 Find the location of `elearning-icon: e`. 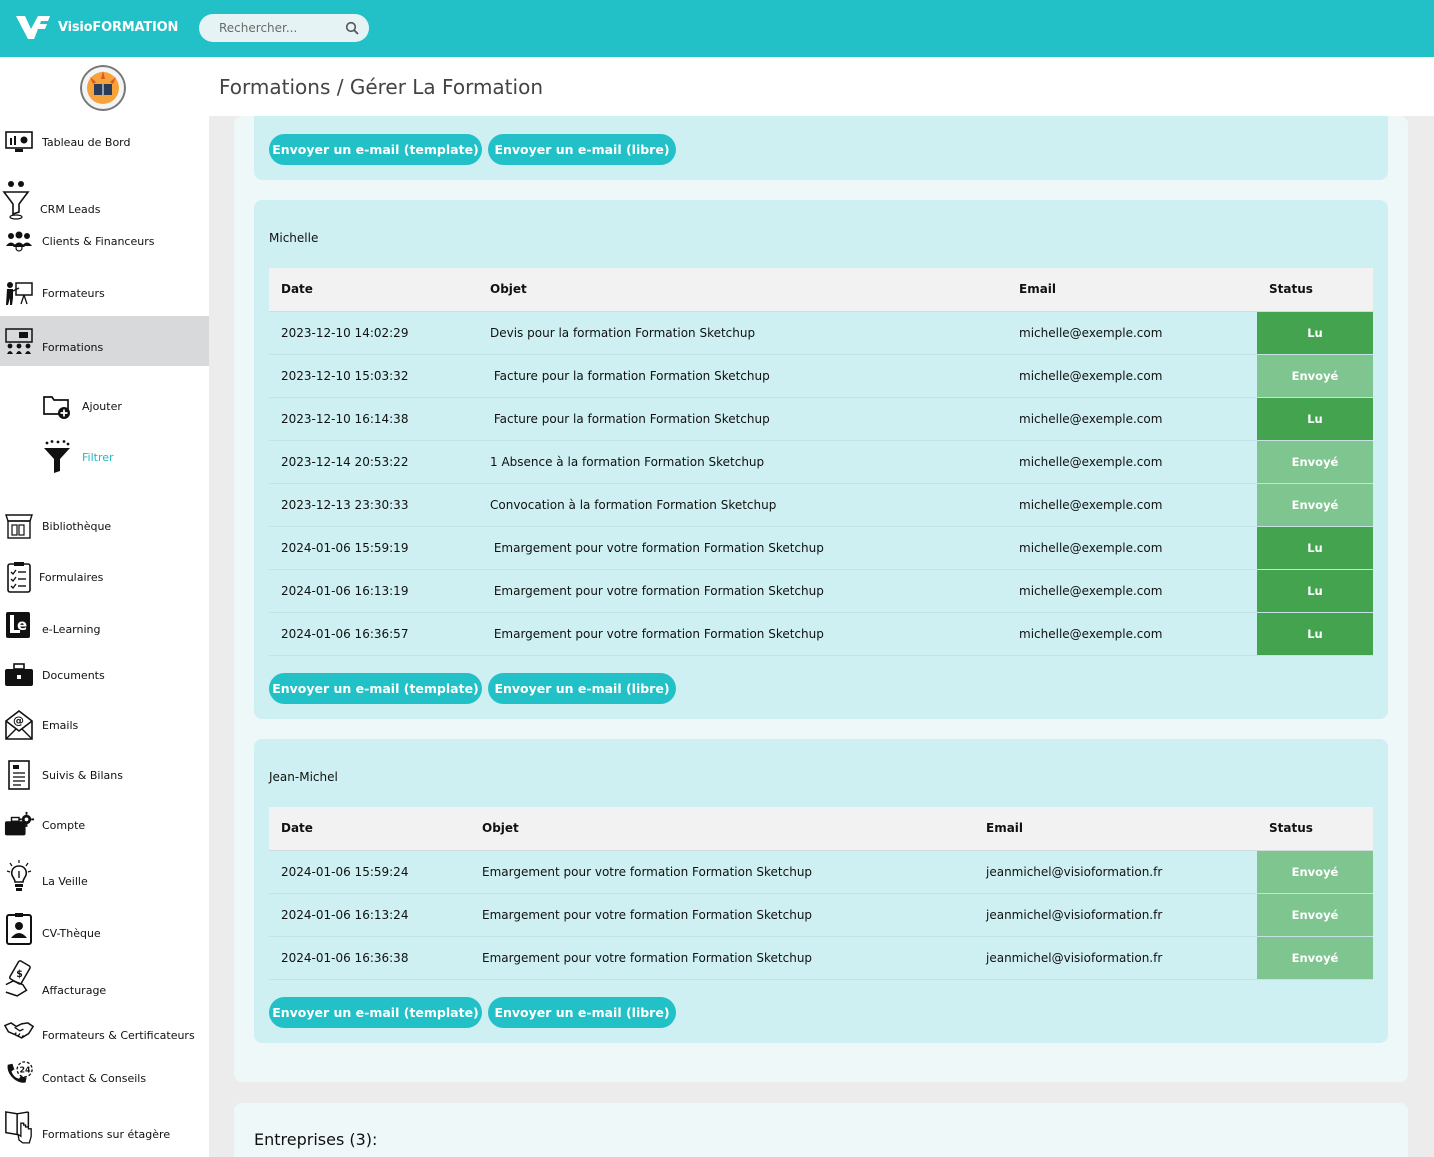

elearning-icon: e is located at coordinates (19, 625).